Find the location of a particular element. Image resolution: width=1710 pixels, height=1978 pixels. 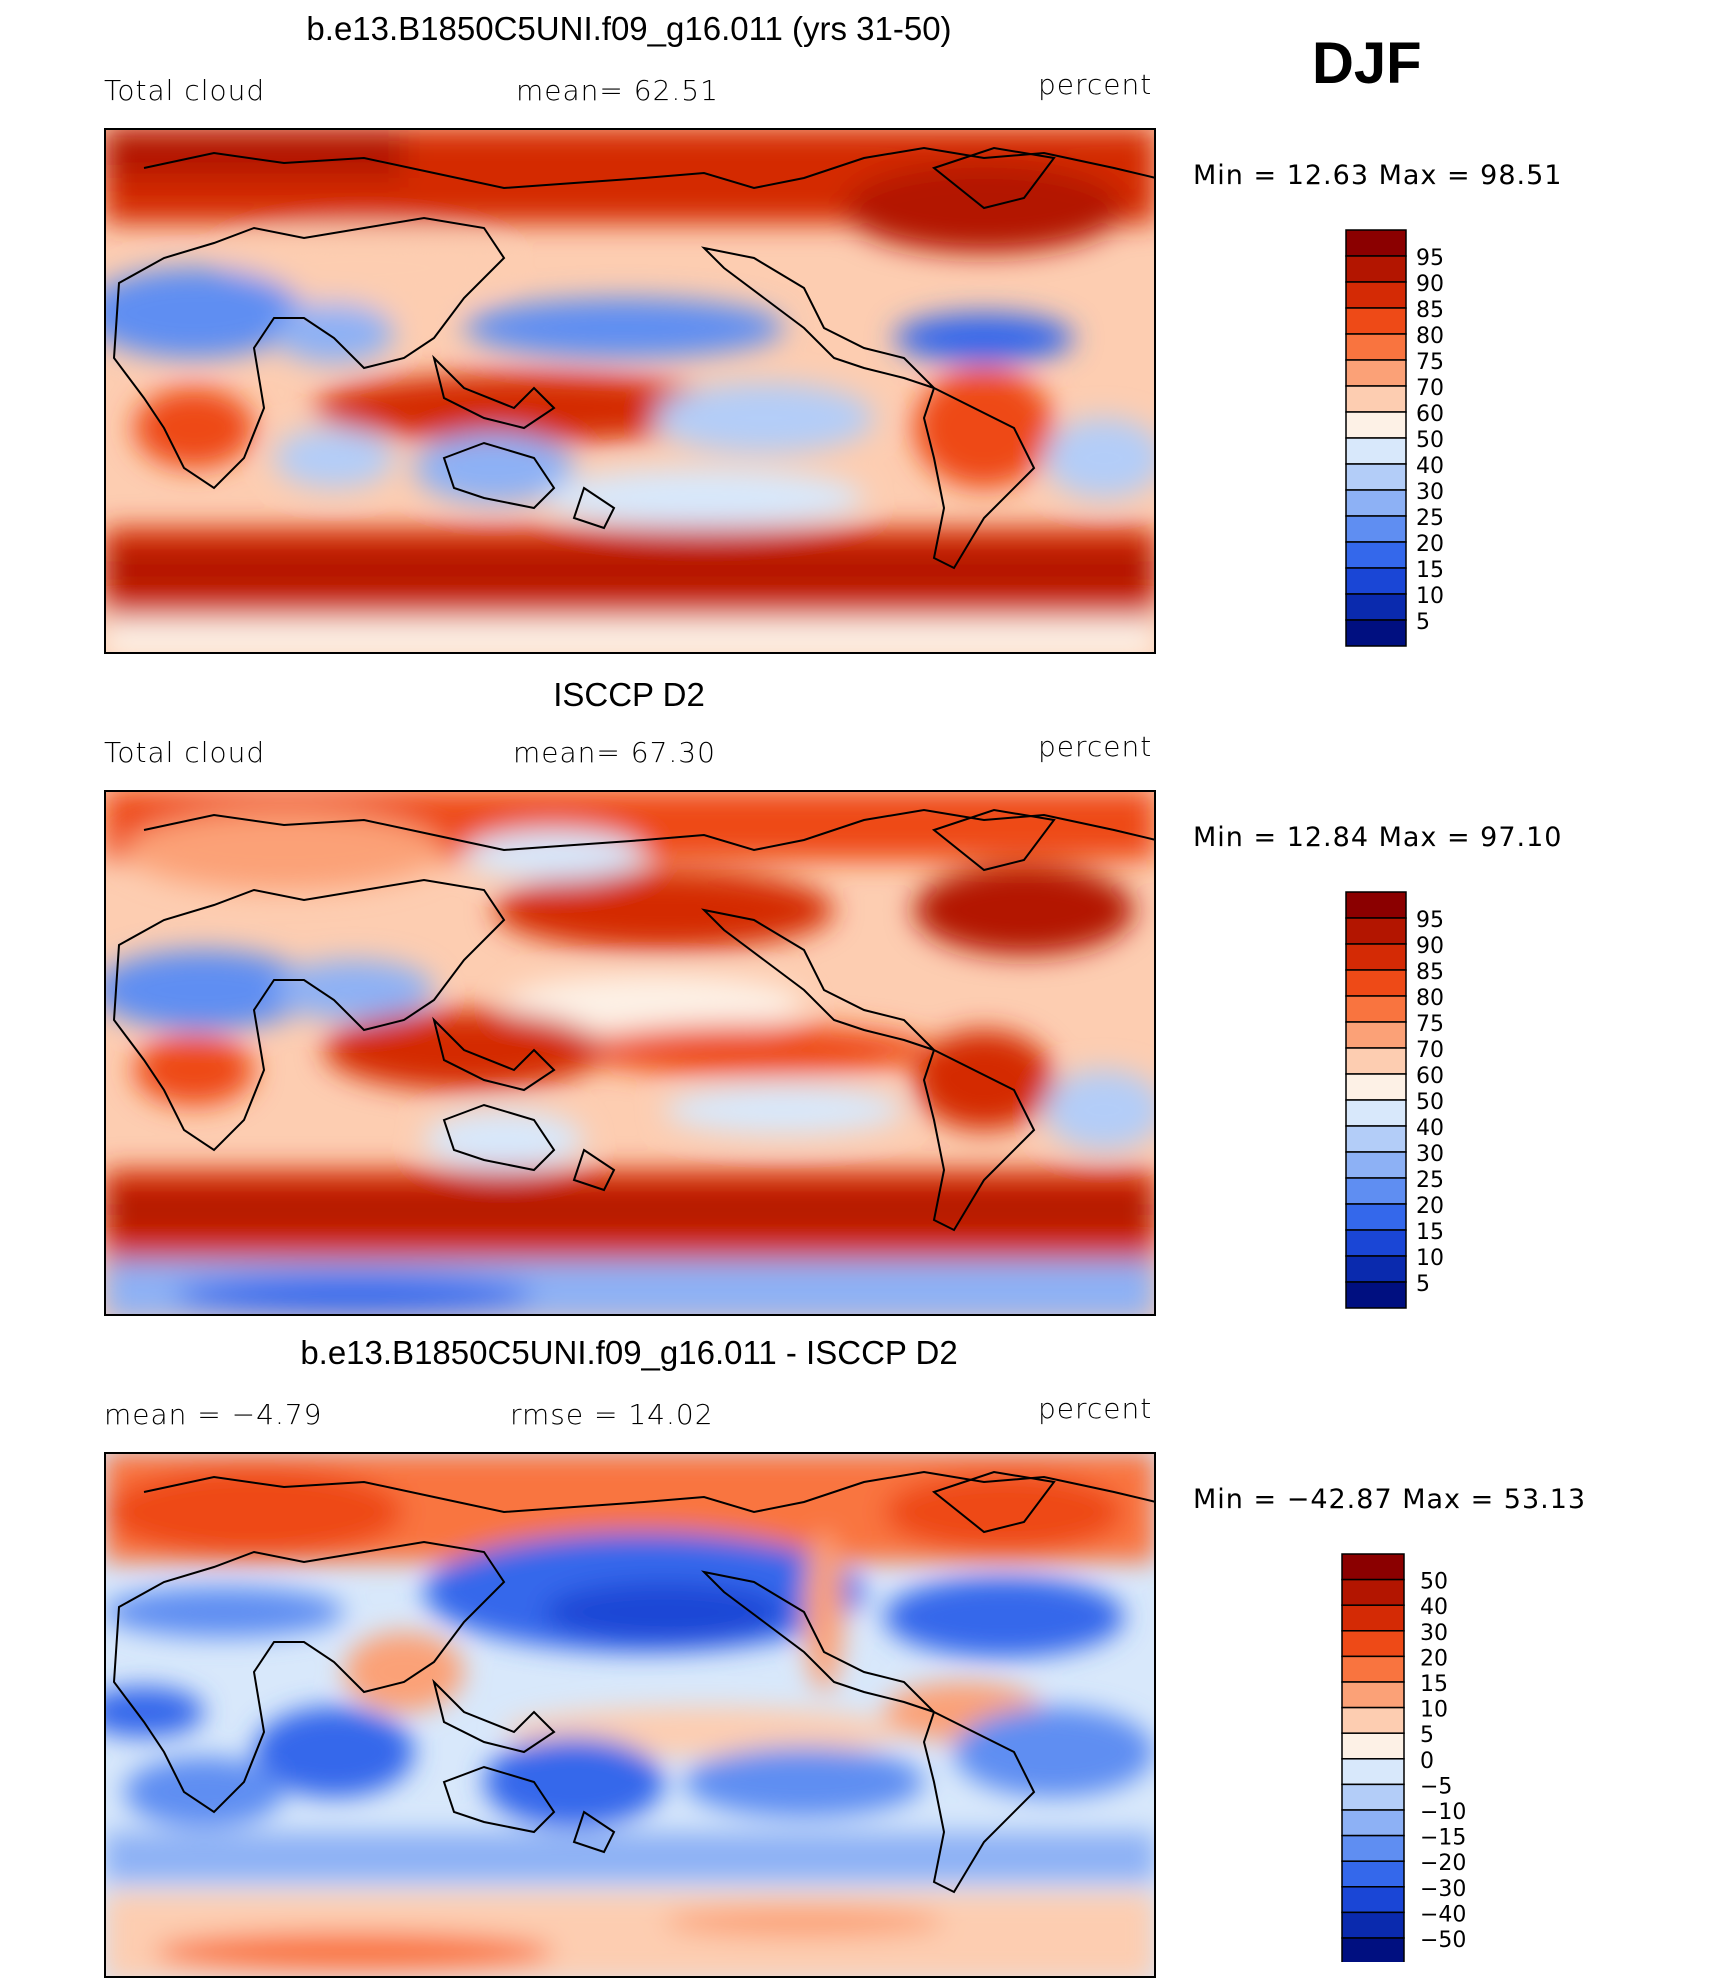

panel2-title: ISCCP D2 is located at coordinates (629, 694).